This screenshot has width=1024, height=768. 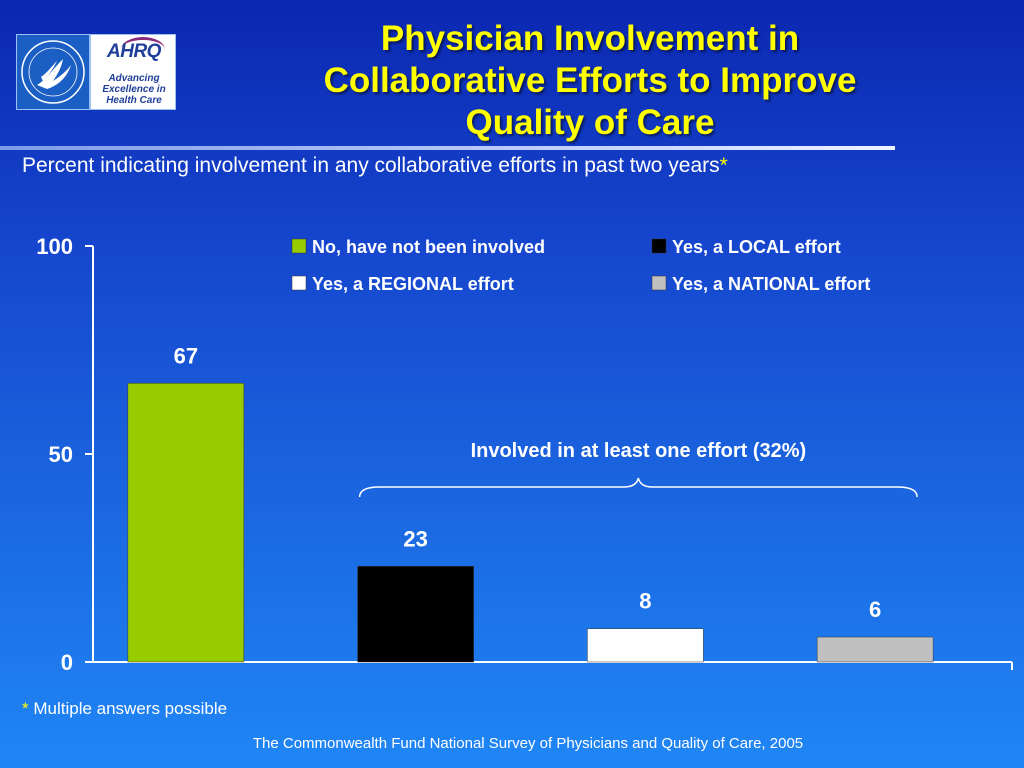 I want to click on annotation-label: Involved in at least one effort (32%), so click(x=639, y=451).